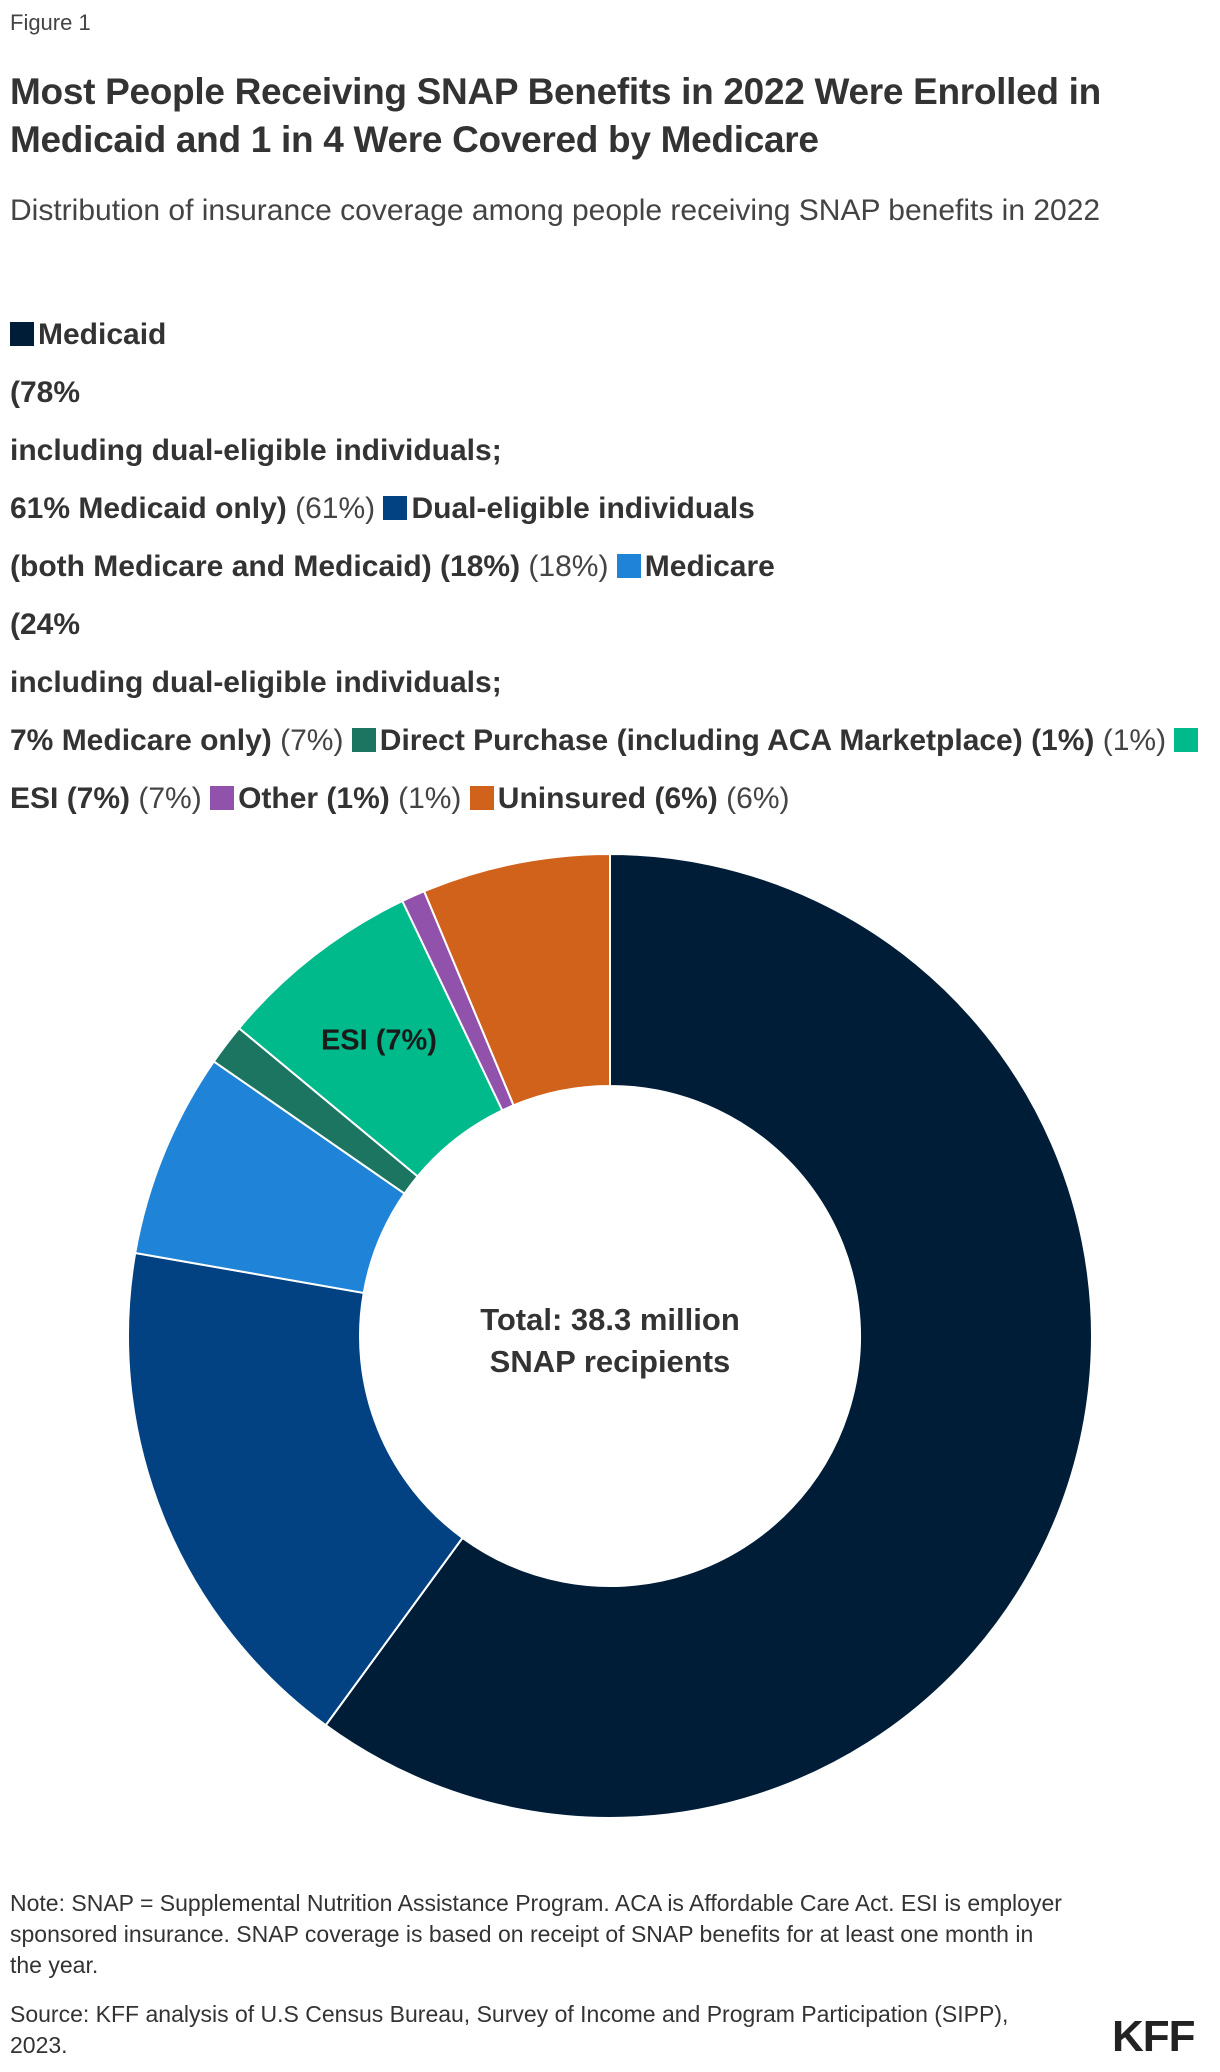 Image resolution: width=1220 pixels, height=2072 pixels. Describe the element at coordinates (607, 798) in the screenshot. I see `legend-label: Uninsured (6%)` at that location.